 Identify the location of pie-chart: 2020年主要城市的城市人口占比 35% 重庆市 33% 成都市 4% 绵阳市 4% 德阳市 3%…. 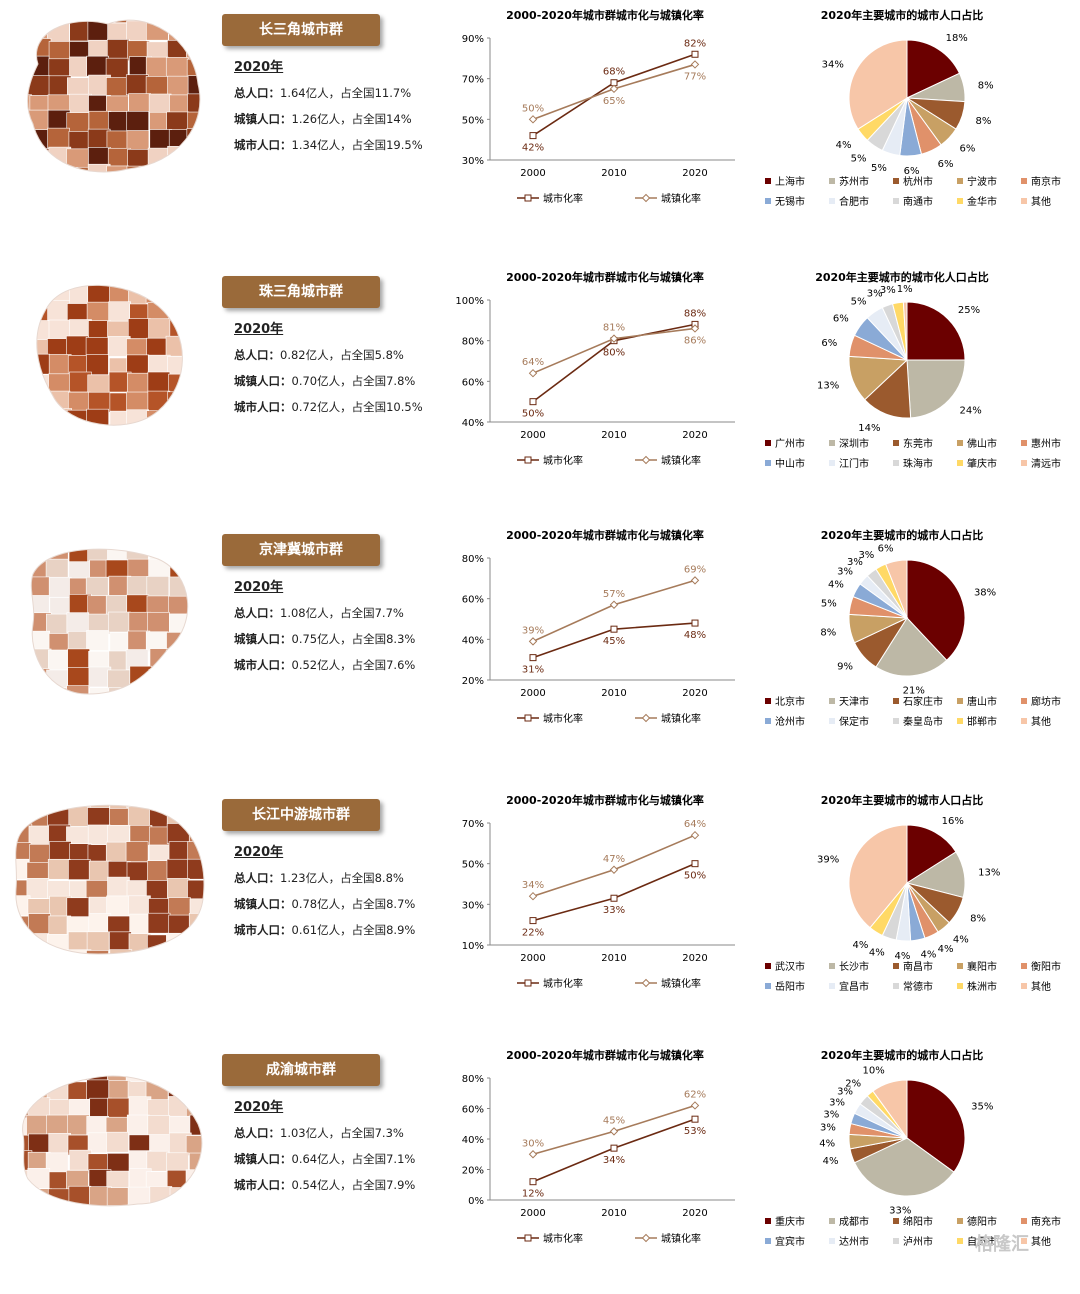
(913, 1148).